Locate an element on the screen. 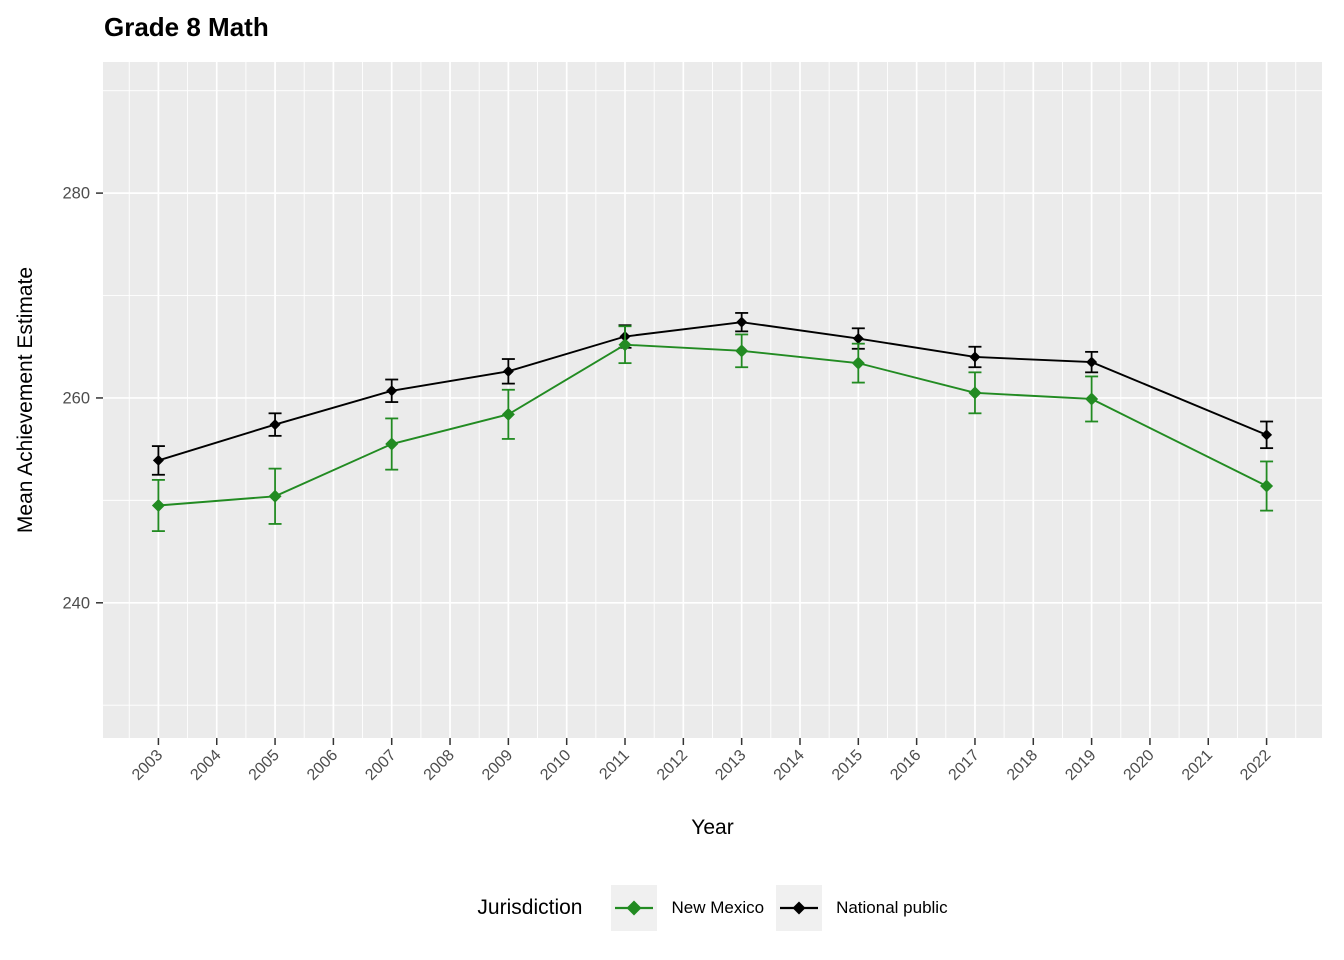 The image size is (1344, 960). x-tick-label-group: 2020 is located at coordinates (1139, 765).